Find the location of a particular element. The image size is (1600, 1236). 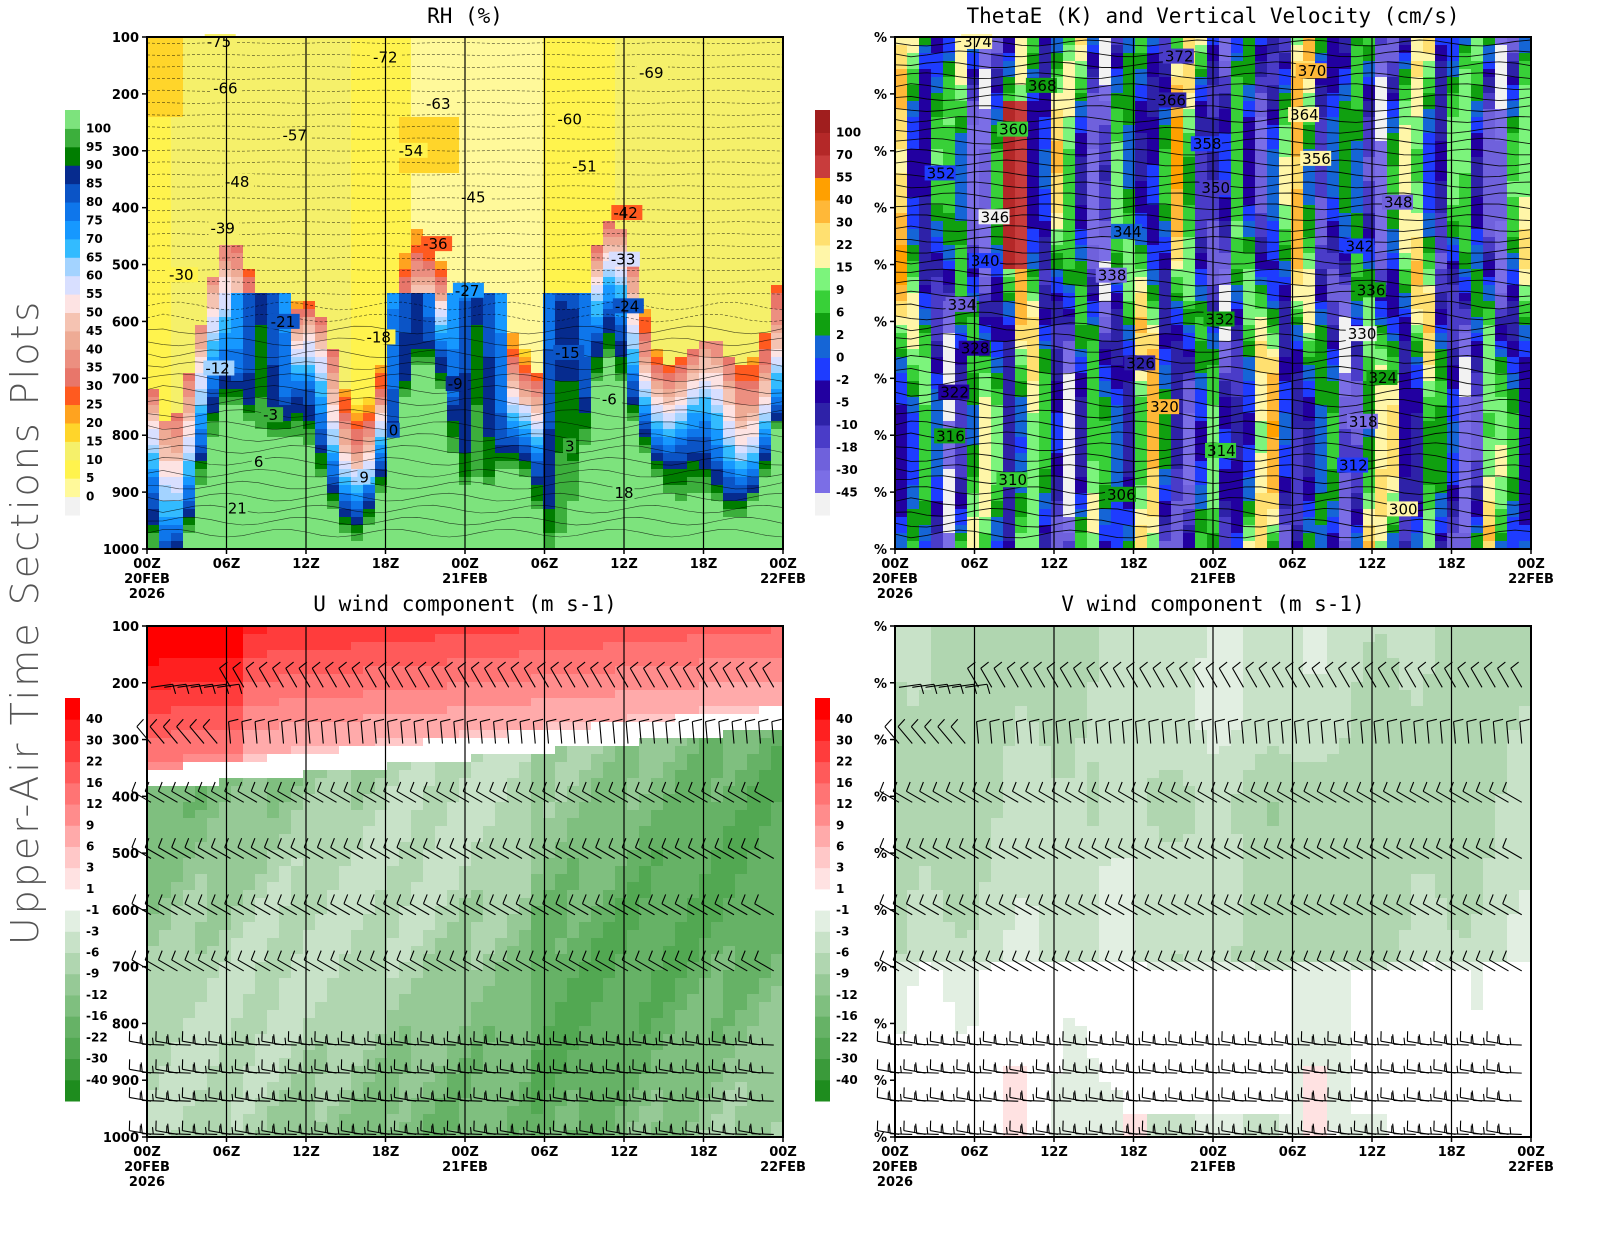

colorbar-label: 15 is located at coordinates (94, 441).